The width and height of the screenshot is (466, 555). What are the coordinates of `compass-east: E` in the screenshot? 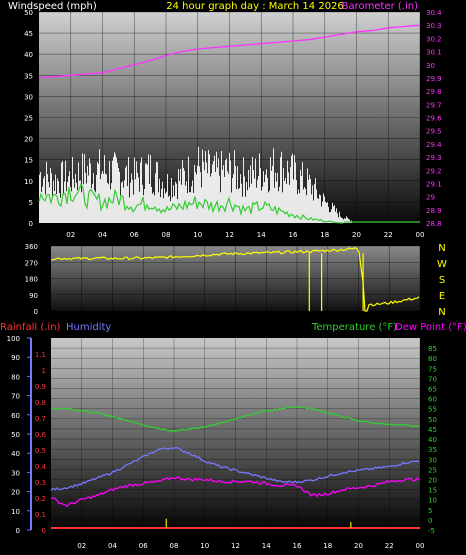 It's located at (442, 296).